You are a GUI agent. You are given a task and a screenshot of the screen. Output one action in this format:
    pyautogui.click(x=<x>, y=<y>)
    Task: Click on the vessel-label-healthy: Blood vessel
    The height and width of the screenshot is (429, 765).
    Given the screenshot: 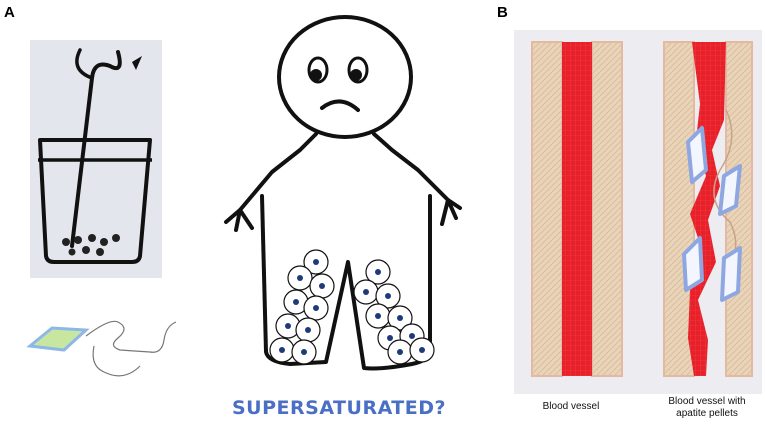 What is the action you would take?
    pyautogui.click(x=571, y=406)
    